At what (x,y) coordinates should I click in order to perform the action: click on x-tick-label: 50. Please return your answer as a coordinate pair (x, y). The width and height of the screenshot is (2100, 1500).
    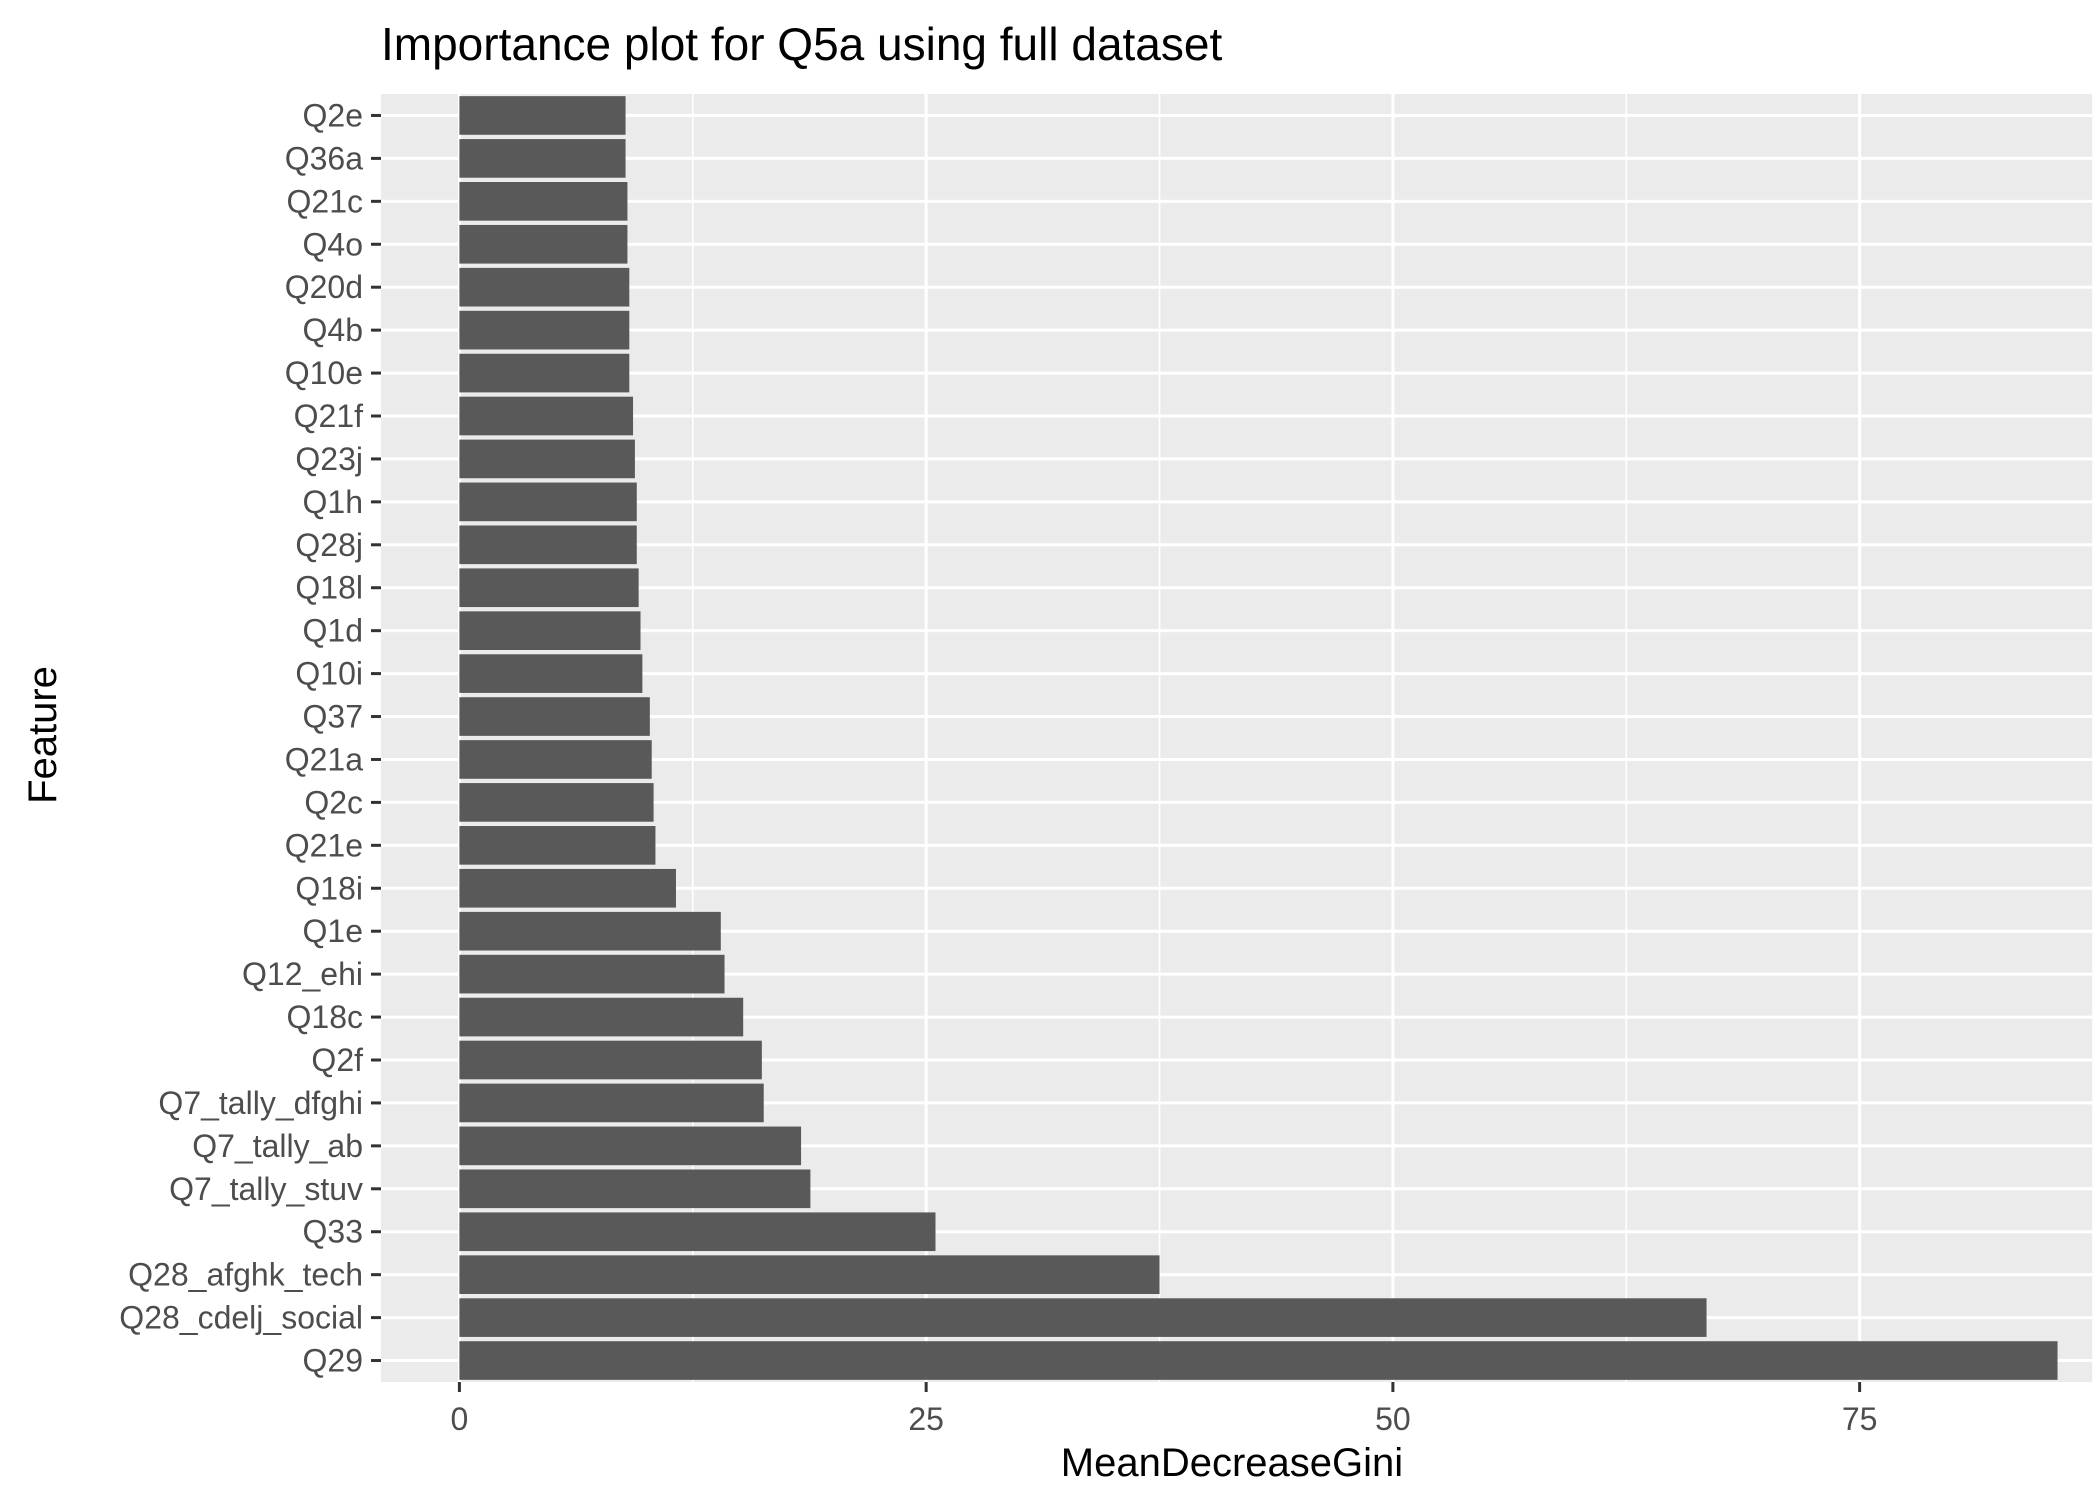
    Looking at the image, I should click on (1393, 1419).